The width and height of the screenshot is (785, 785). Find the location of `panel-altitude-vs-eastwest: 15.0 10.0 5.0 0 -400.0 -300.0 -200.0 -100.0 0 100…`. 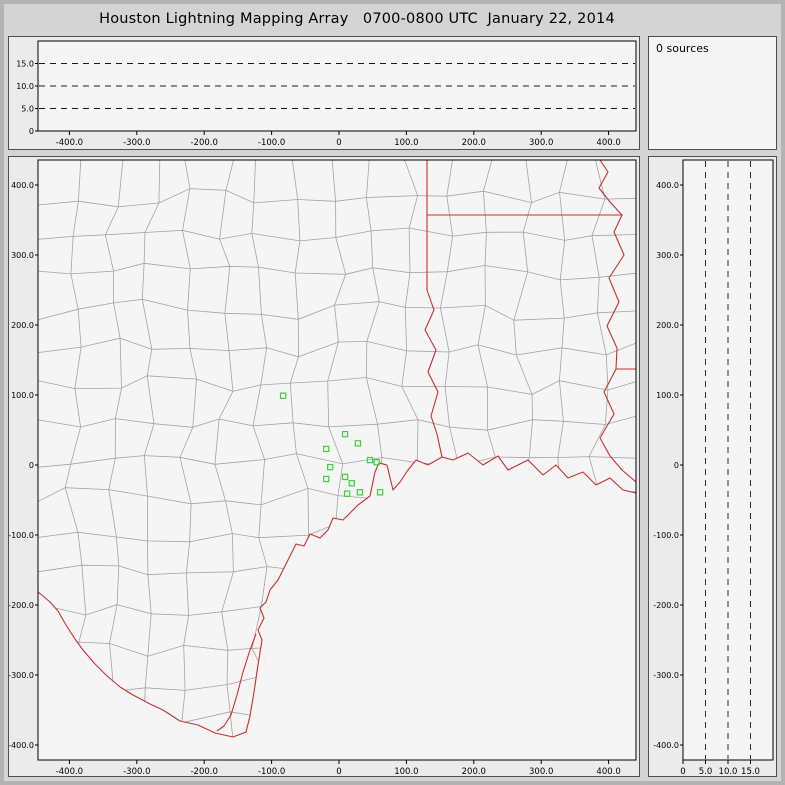

panel-altitude-vs-eastwest: 15.0 10.0 5.0 0 -400.0 -300.0 -200.0 -100.0 0 100… is located at coordinates (324, 93).